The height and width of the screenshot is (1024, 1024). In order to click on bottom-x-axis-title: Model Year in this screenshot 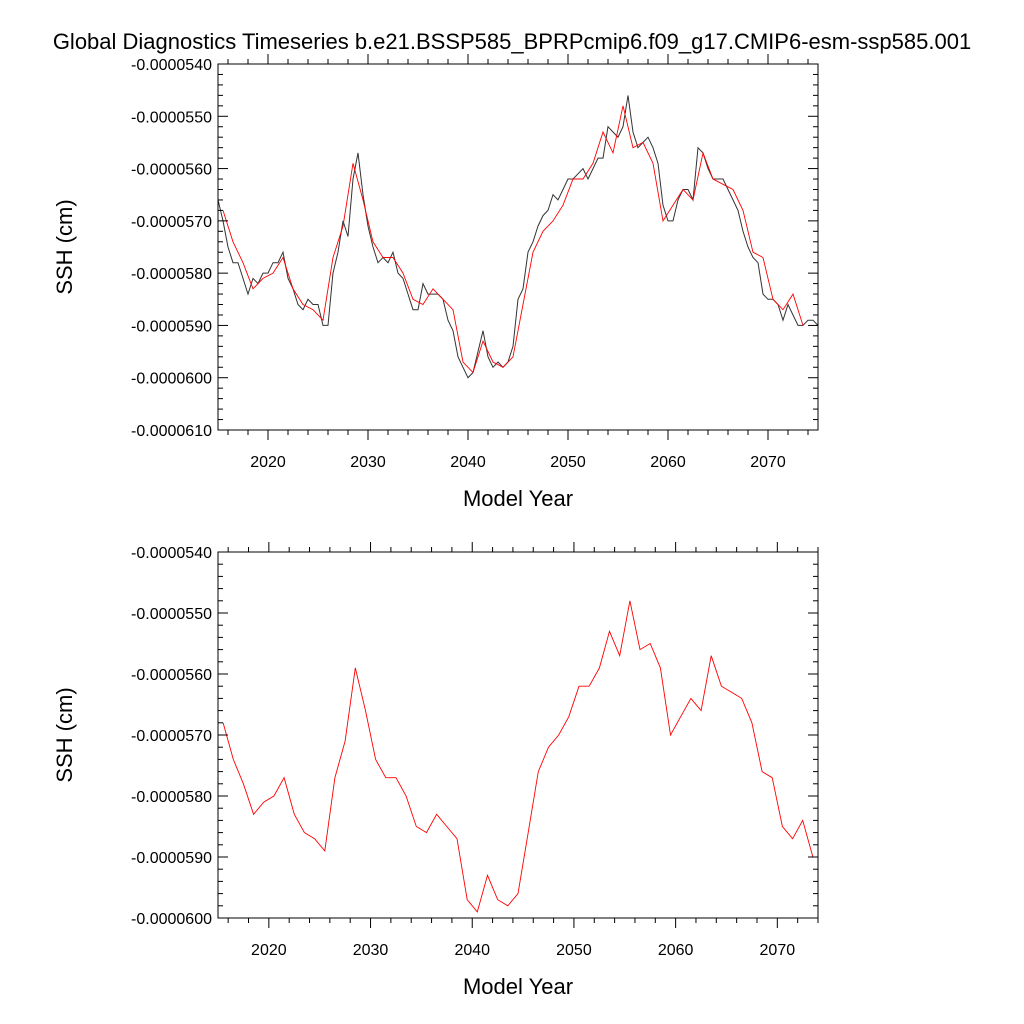, I will do `click(518, 986)`.